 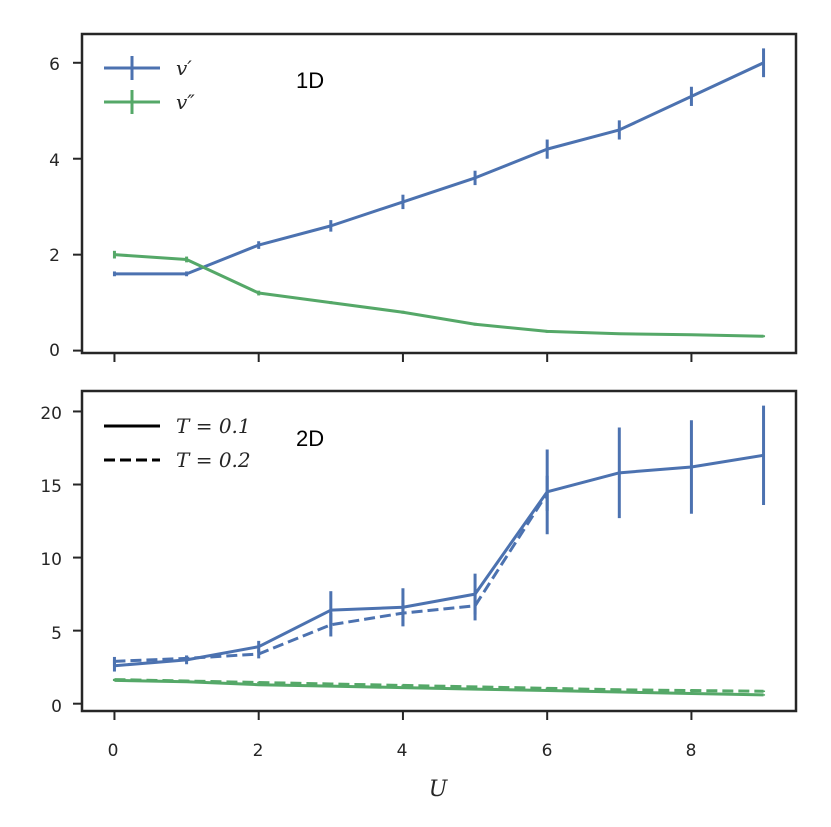 I want to click on panel-1d-series-line, so click(x=439, y=295).